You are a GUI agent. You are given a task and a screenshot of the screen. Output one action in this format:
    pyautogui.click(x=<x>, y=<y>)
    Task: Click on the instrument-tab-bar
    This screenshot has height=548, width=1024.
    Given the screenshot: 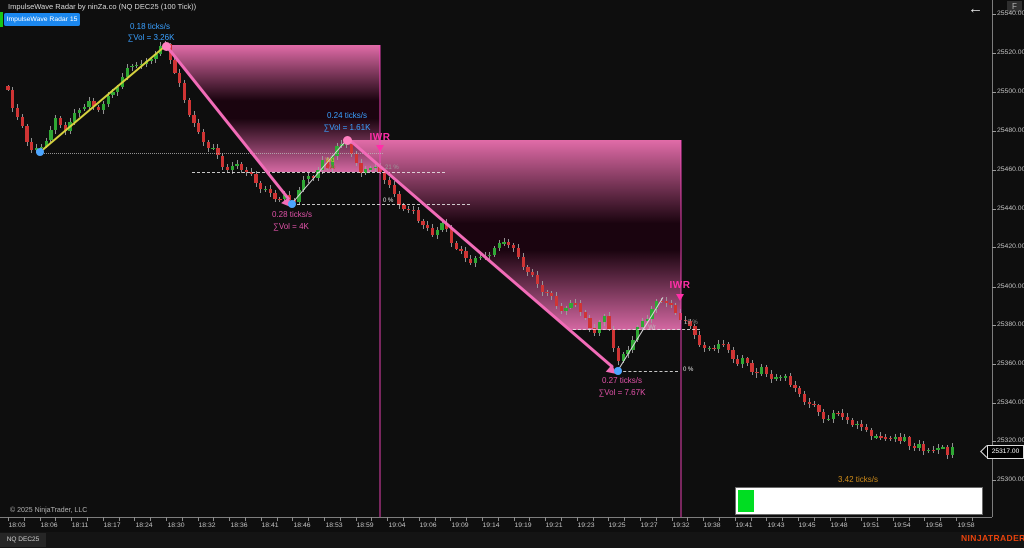 What is the action you would take?
    pyautogui.click(x=512, y=540)
    